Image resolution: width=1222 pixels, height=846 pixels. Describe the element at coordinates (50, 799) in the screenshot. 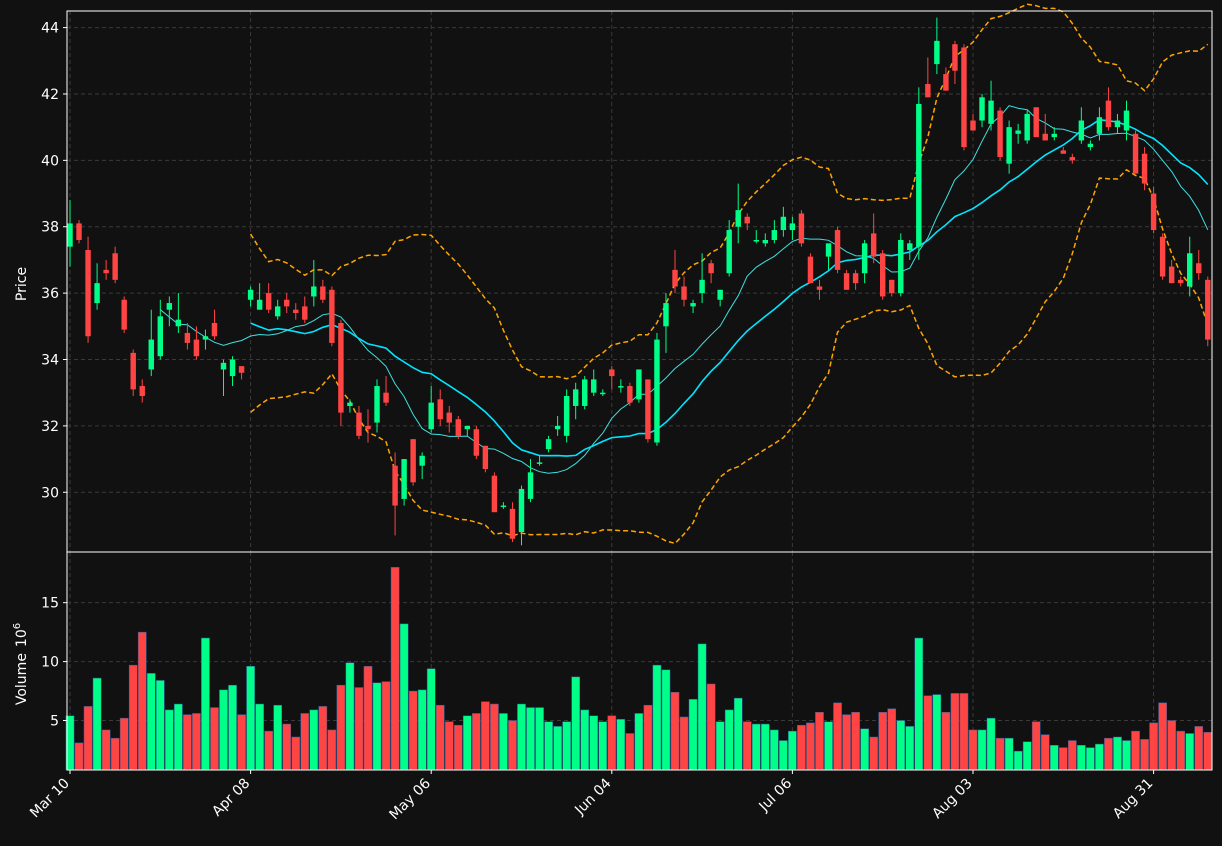

I see `x-tick-label: Mar 10` at that location.